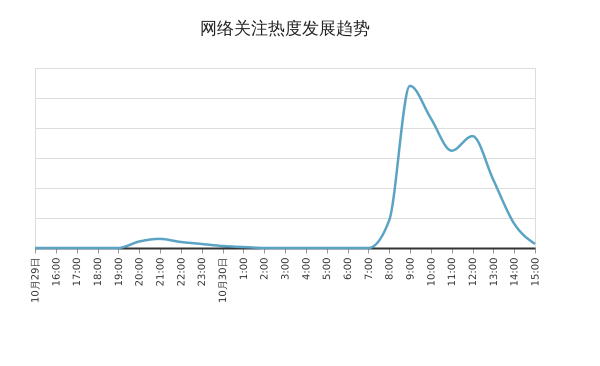 Image resolution: width=600 pixels, height=366 pixels. I want to click on x-tick-label: 22:00, so click(182, 272).